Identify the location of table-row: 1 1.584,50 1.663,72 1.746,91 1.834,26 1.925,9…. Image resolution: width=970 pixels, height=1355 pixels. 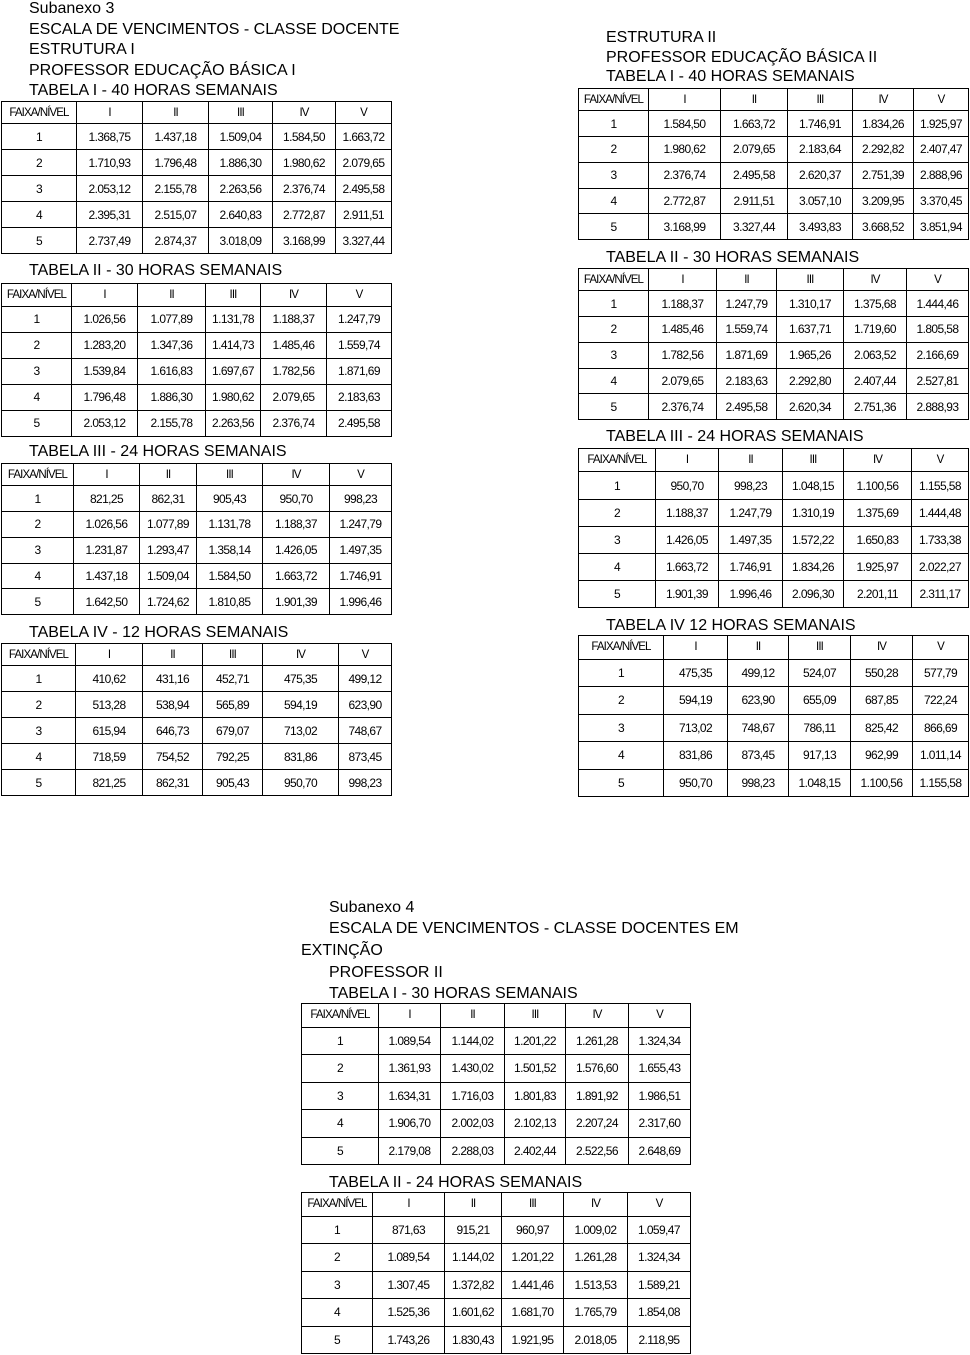
(773, 124).